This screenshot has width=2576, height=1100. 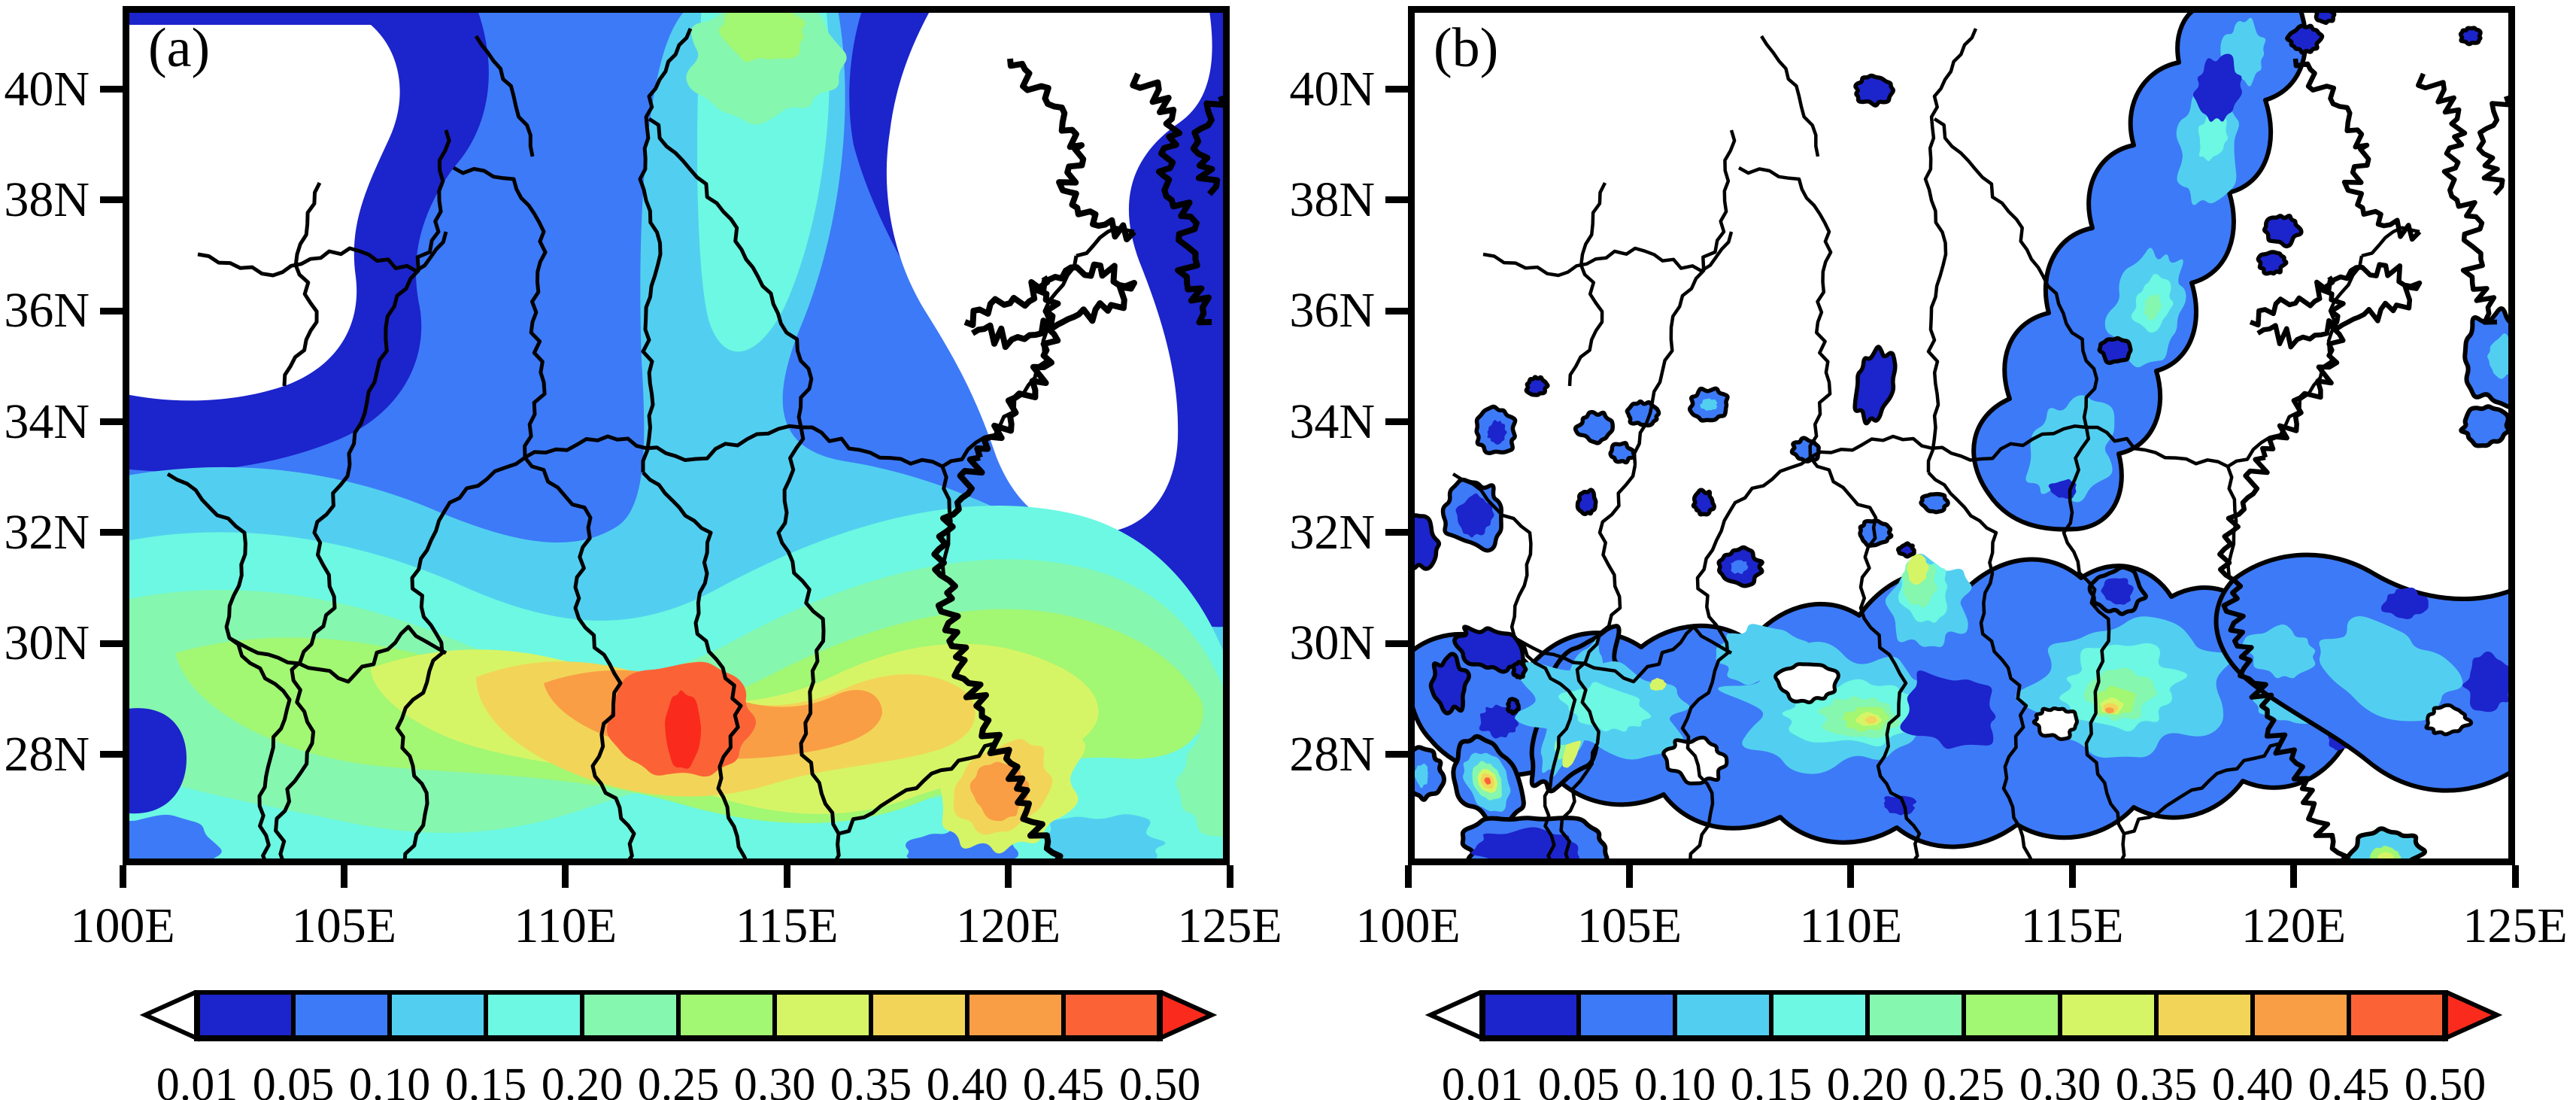 What do you see at coordinates (1868, 1079) in the screenshot?
I see `colorbar-tick-label: 0.20` at bounding box center [1868, 1079].